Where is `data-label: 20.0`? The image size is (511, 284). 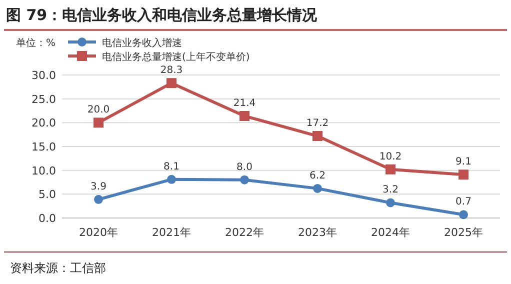
data-label: 20.0 is located at coordinates (98, 110).